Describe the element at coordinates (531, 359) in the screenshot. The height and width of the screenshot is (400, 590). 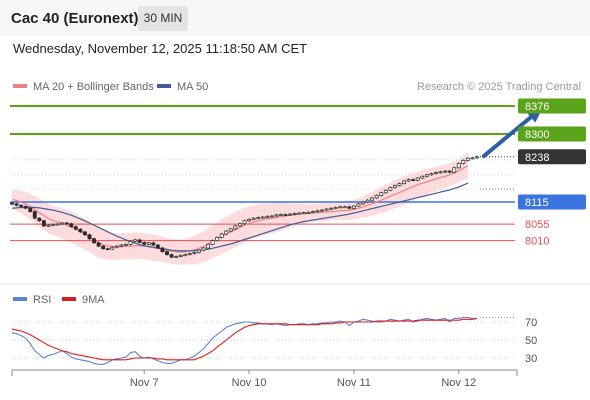
I see `rsi-tick-30: 30` at that location.